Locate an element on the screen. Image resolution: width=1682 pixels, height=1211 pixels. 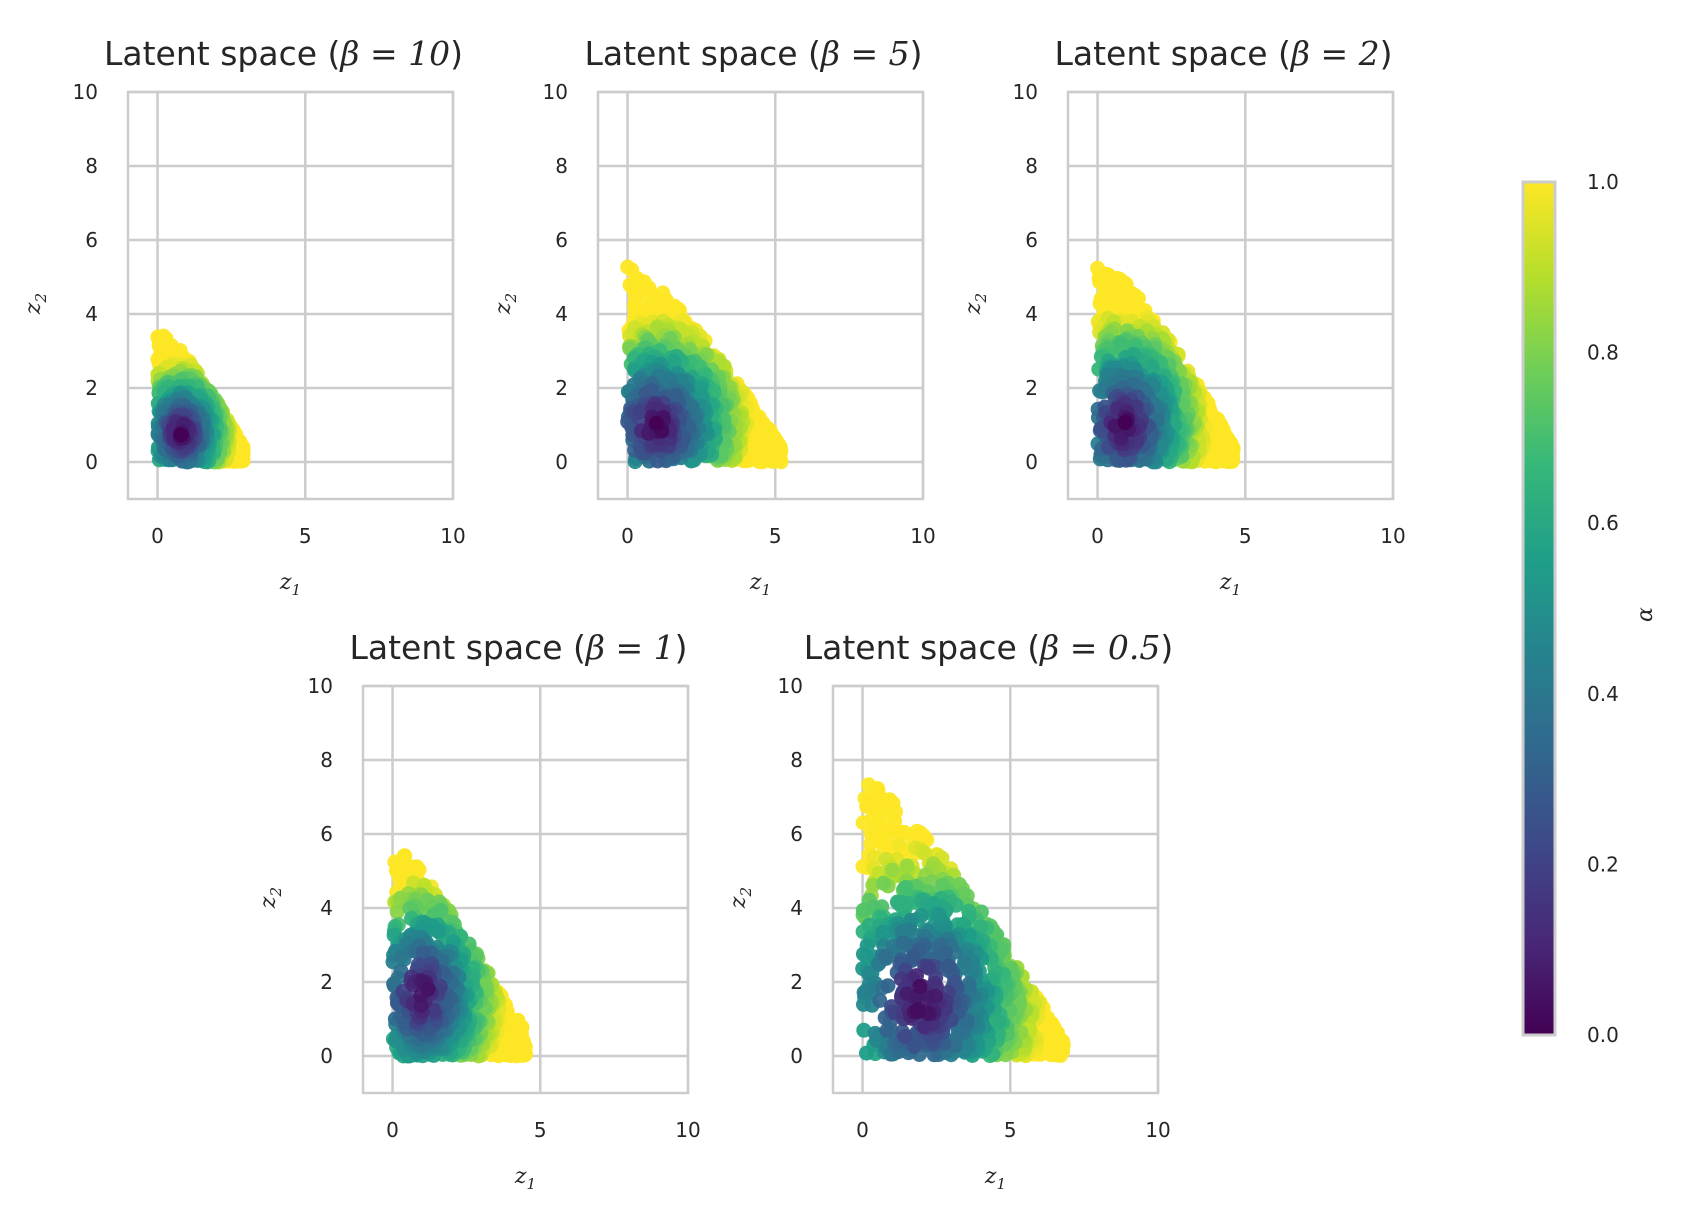
subplot-title: Latent space (β = 1) is located at coordinates (519, 647).